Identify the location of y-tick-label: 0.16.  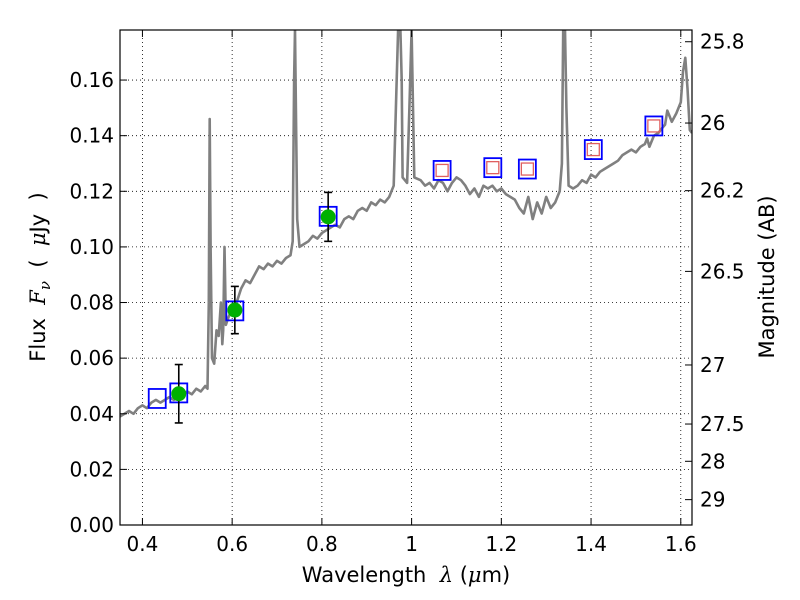
(91, 80).